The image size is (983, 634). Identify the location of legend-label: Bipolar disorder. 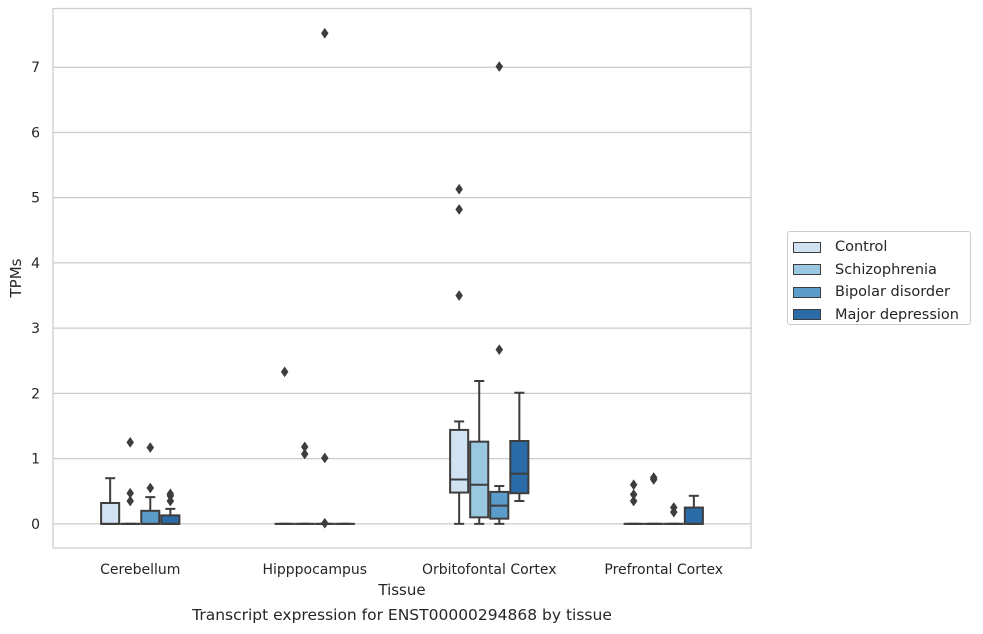
(892, 292).